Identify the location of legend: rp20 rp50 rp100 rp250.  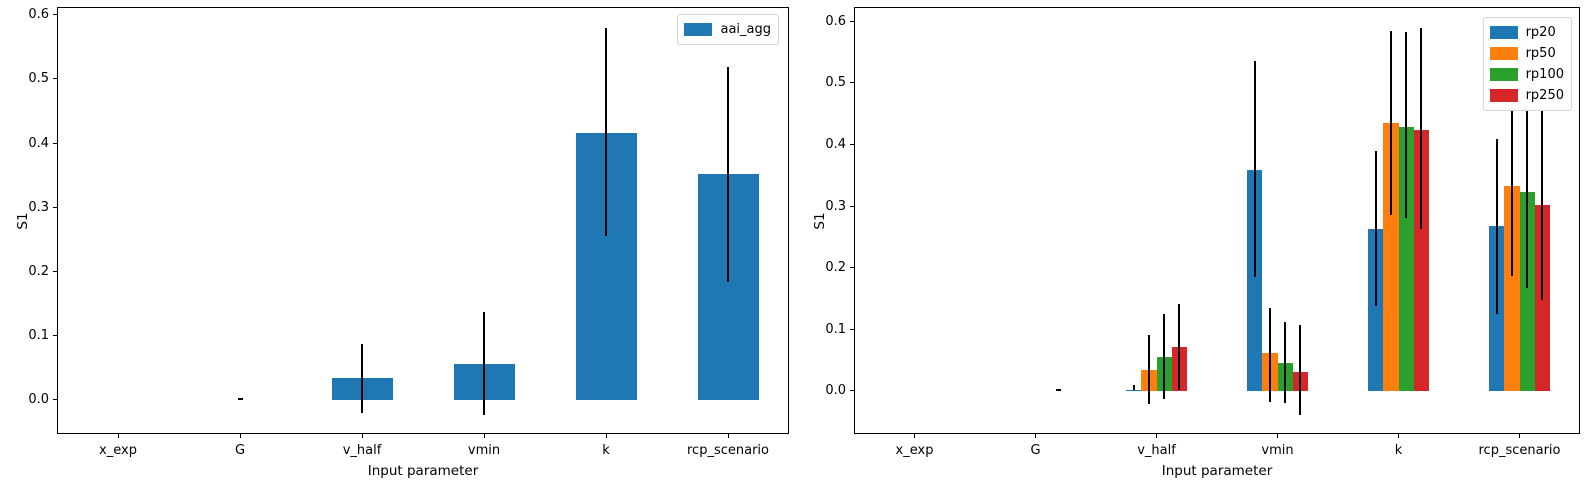
(1527, 64).